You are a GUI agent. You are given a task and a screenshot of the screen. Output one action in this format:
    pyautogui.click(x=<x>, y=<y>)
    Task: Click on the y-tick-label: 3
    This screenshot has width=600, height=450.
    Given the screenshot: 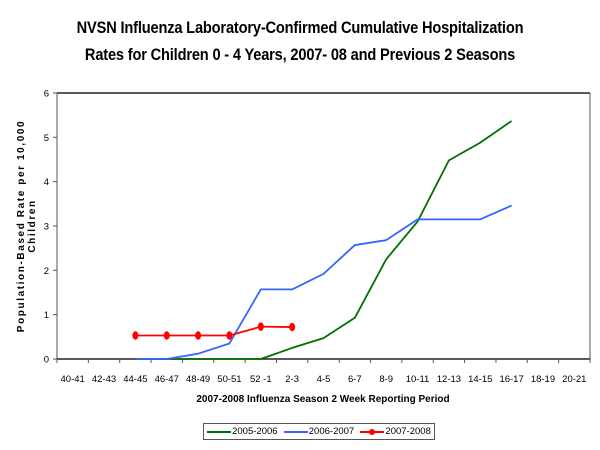 What is the action you would take?
    pyautogui.click(x=46, y=227)
    